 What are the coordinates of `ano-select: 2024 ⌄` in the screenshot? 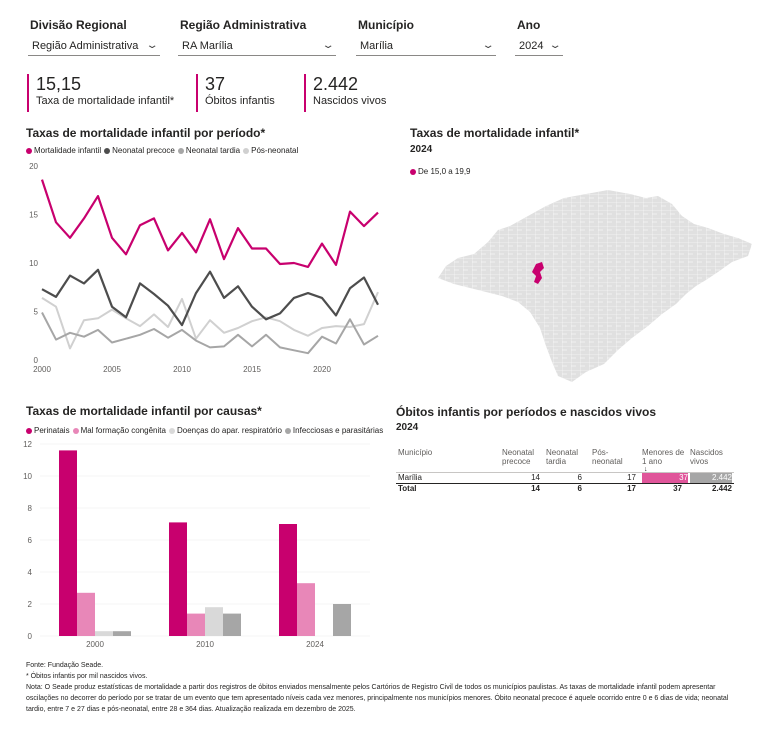 It's located at (539, 46).